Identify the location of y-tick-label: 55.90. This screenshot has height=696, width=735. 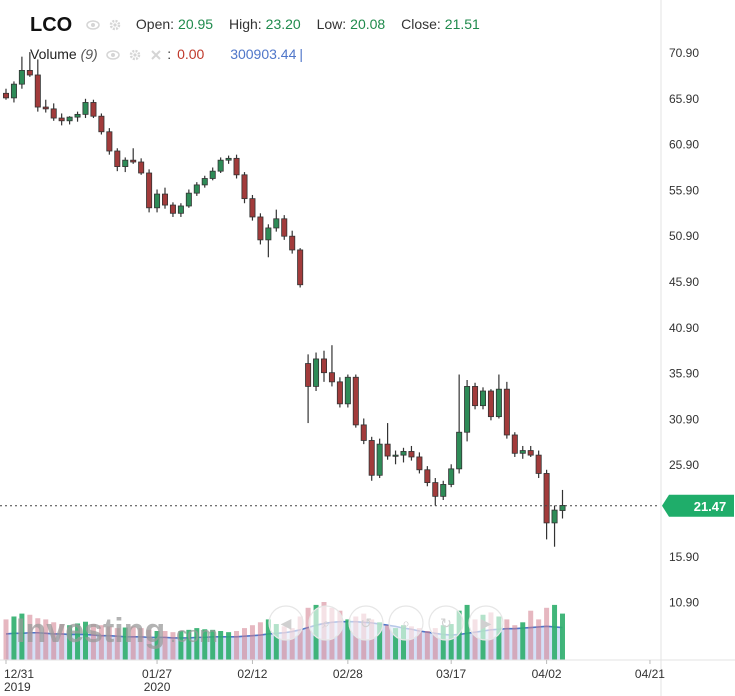
(684, 190).